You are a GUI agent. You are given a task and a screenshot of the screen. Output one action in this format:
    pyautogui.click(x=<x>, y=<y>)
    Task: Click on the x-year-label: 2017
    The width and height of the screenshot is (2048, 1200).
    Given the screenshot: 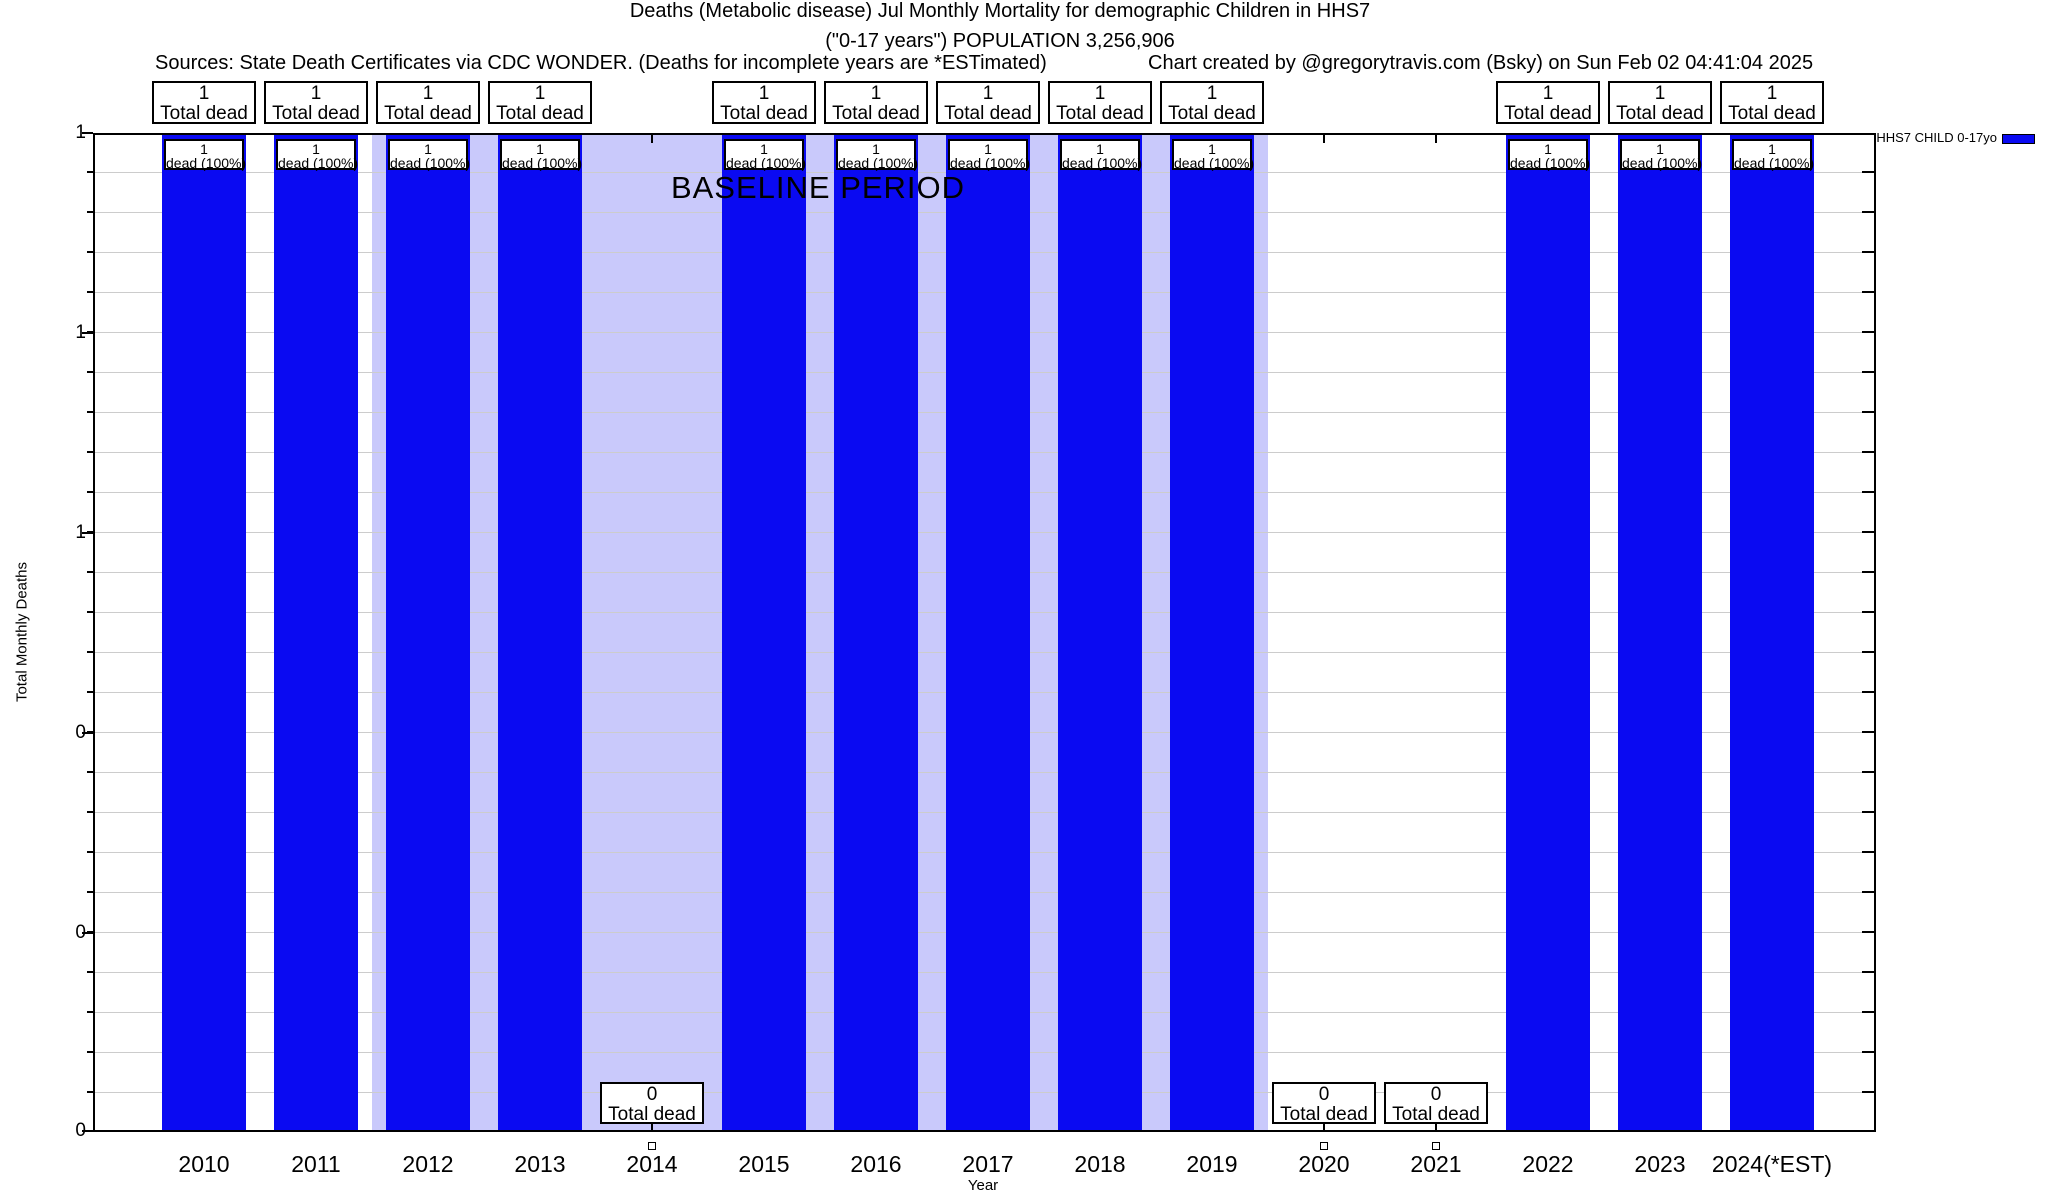 What is the action you would take?
    pyautogui.click(x=988, y=1164)
    